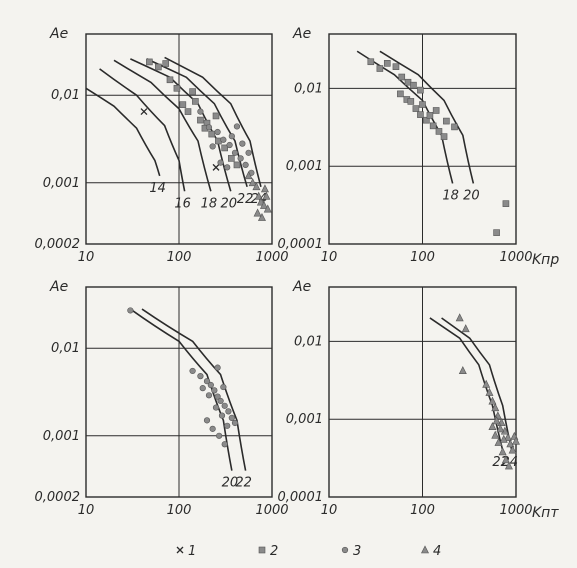 This screenshot has height=568, width=577. Describe the element at coordinates (209, 203) in the screenshot. I see `curve-label: 18` at that location.